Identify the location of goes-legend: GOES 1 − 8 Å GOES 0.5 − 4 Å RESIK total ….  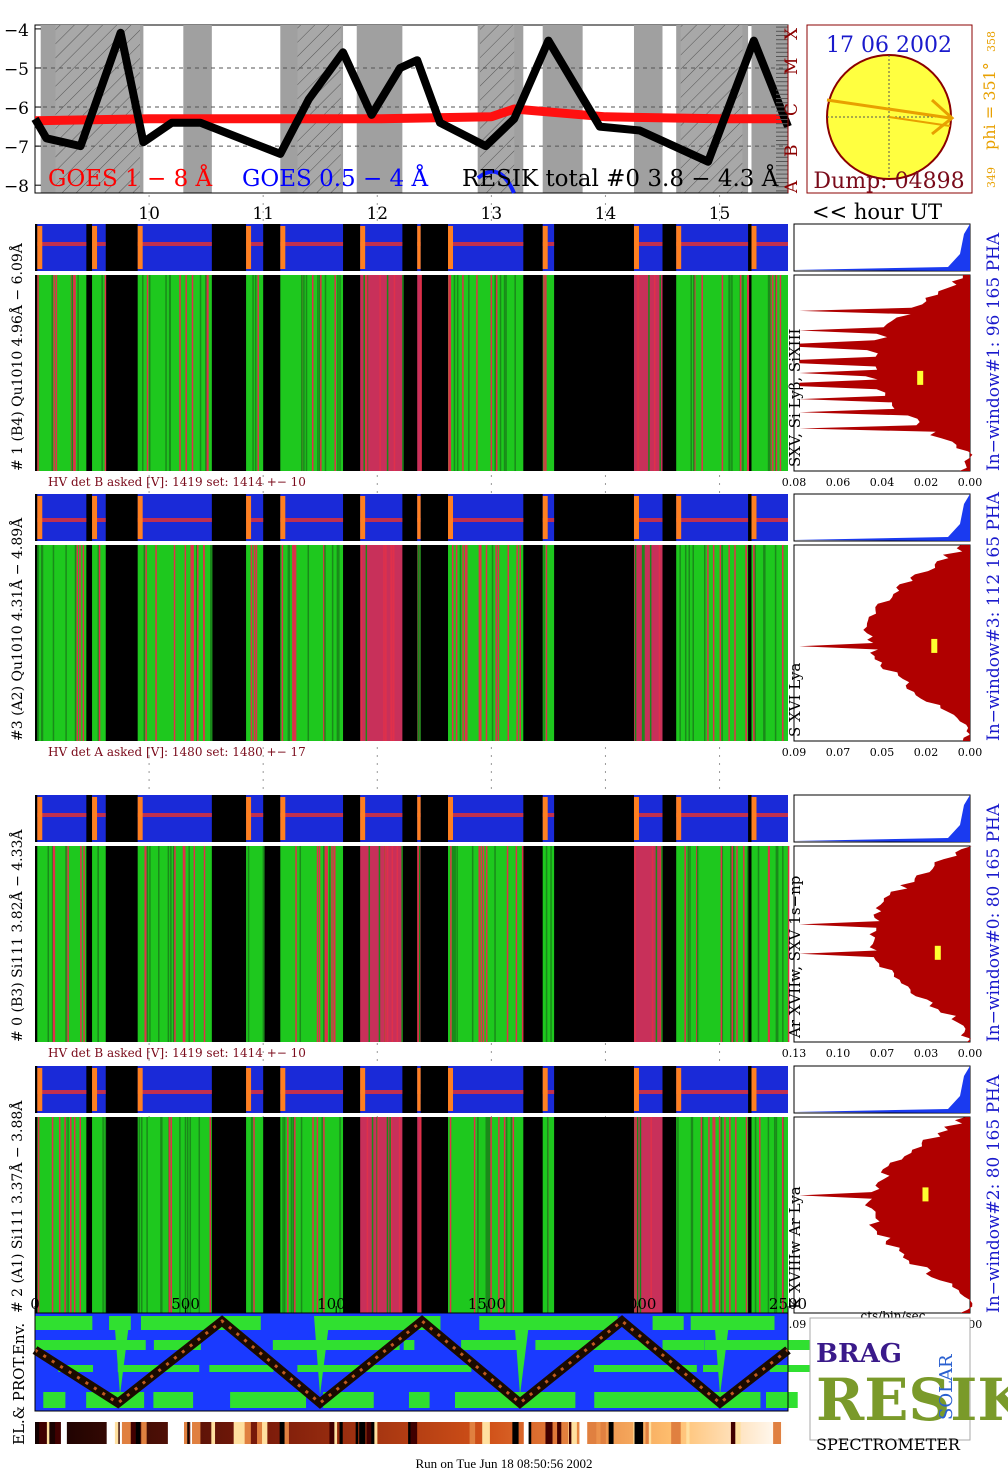
(413, 178).